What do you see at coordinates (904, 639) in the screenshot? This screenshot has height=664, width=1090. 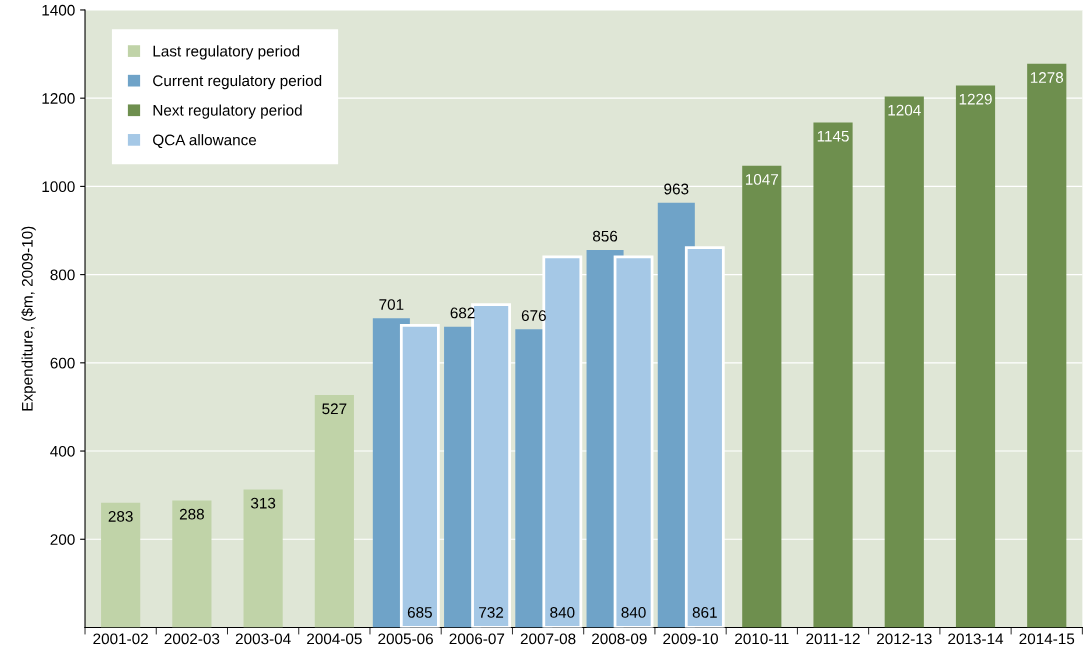 I see `x-tick-label: 2012-13` at bounding box center [904, 639].